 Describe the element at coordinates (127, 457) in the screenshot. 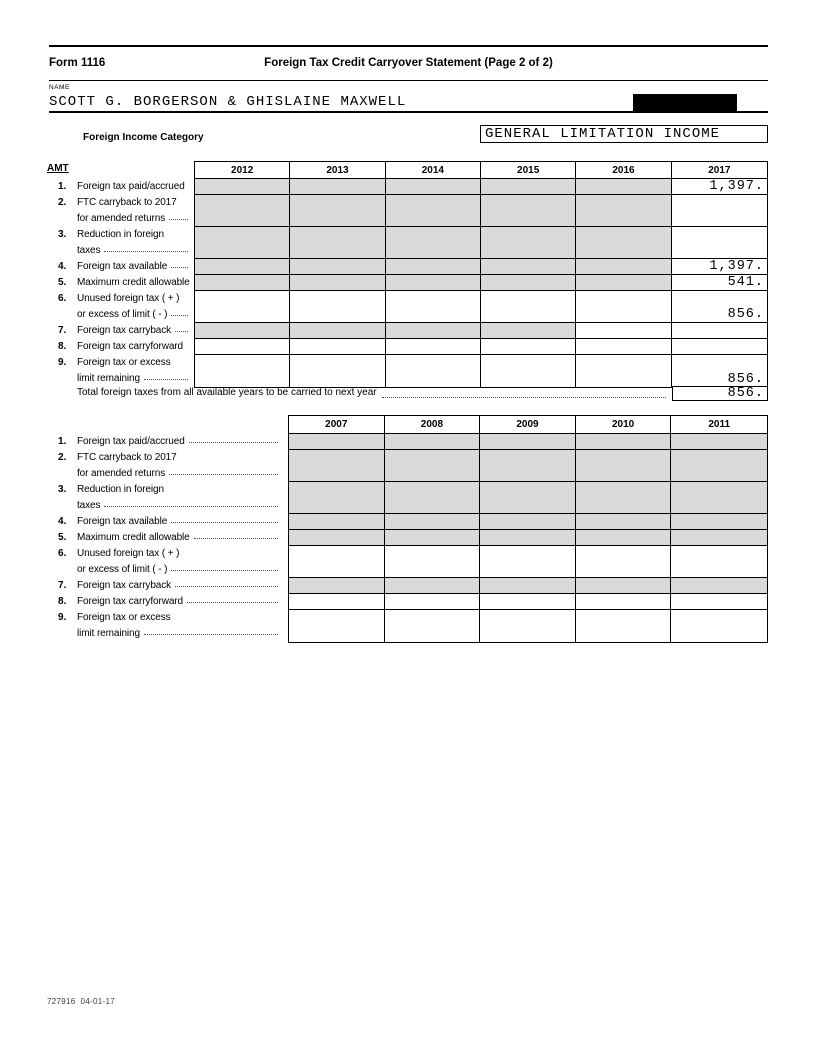

I see `row-label-text: FTC carryback to 2017` at that location.